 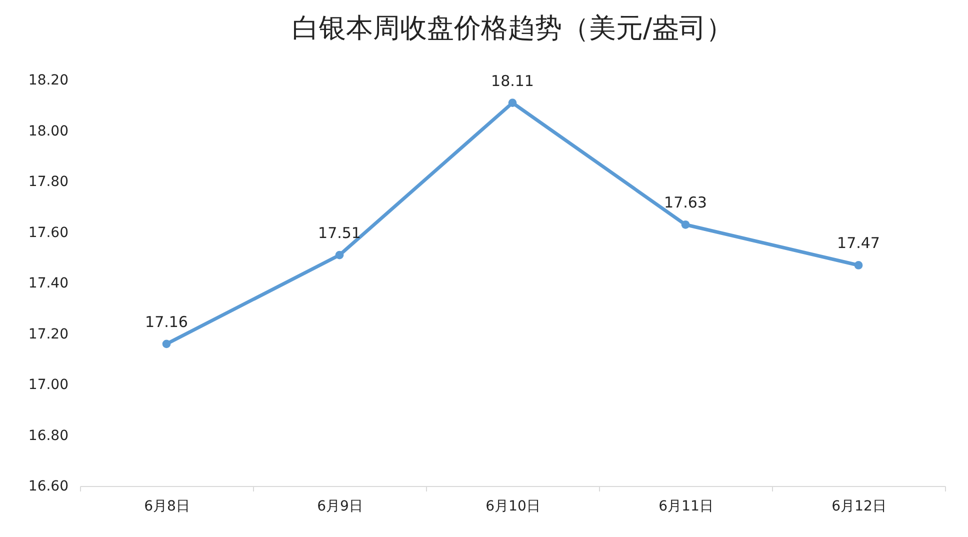 I want to click on y-tick-label: 17.40, so click(x=48, y=284).